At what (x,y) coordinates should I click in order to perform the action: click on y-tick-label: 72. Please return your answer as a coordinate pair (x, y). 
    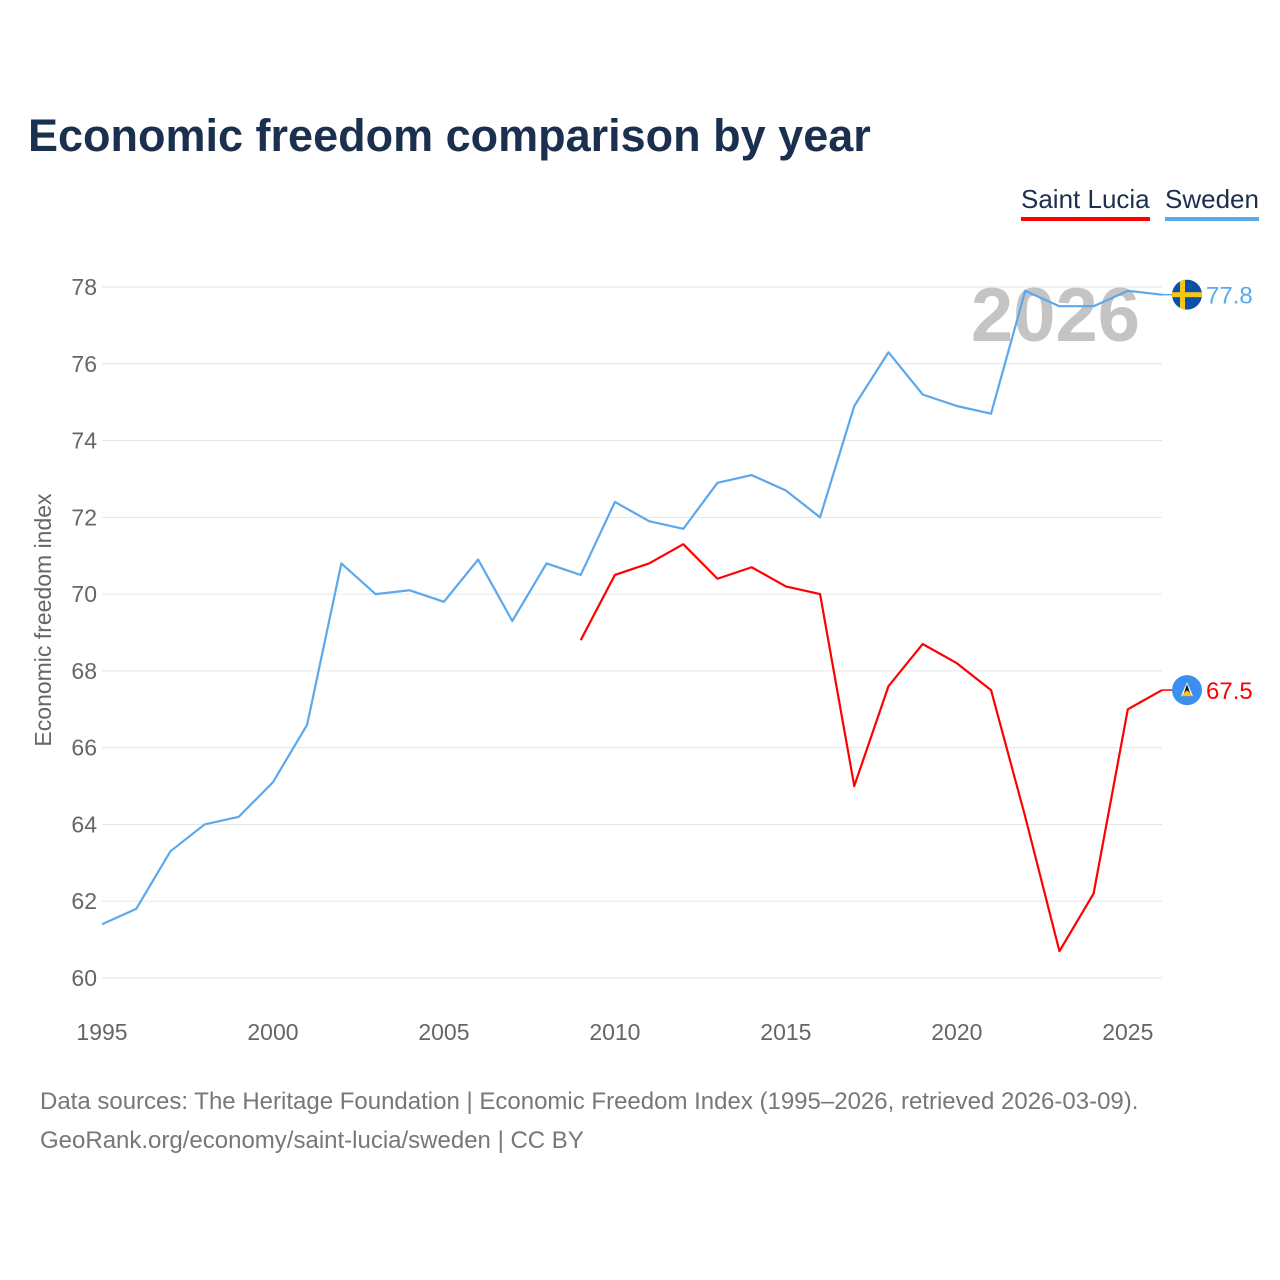
    Looking at the image, I should click on (84, 517).